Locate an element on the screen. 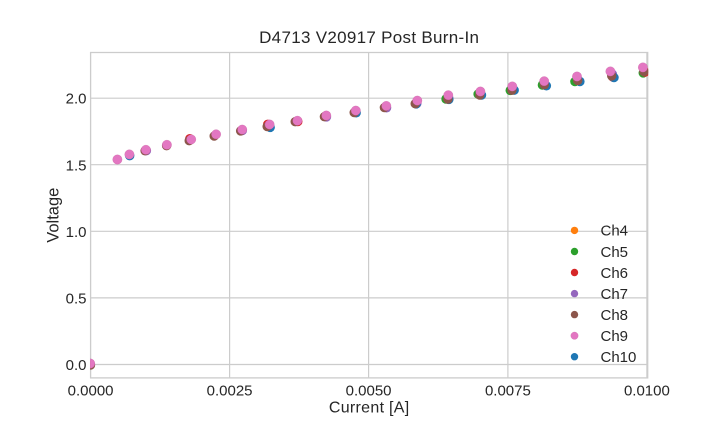 This screenshot has height=432, width=720. svg-text: Ch7 is located at coordinates (615, 294).